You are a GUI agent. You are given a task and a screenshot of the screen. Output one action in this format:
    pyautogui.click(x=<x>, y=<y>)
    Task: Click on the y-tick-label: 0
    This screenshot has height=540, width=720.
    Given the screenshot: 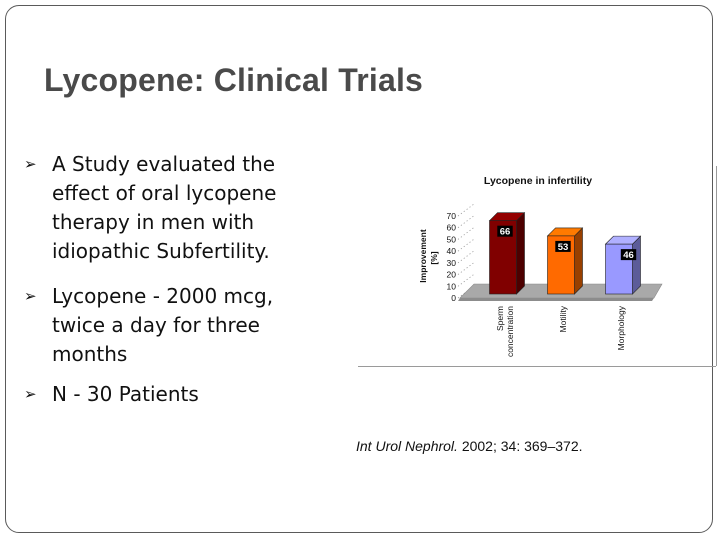 What is the action you would take?
    pyautogui.click(x=453, y=298)
    